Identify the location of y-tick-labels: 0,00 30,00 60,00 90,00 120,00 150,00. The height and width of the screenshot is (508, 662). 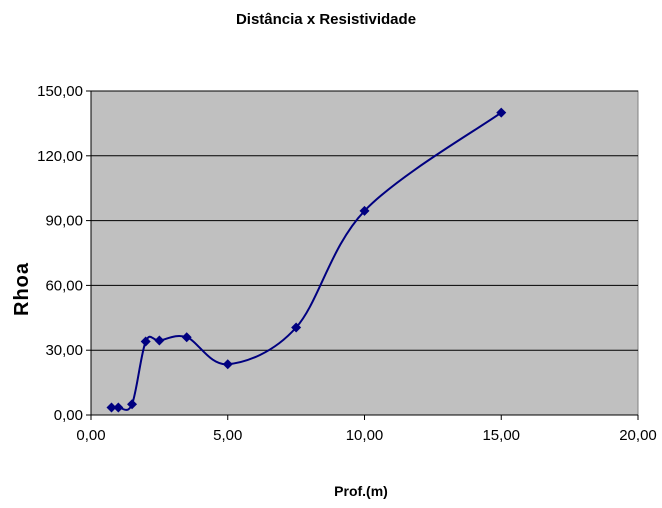
(60, 253).